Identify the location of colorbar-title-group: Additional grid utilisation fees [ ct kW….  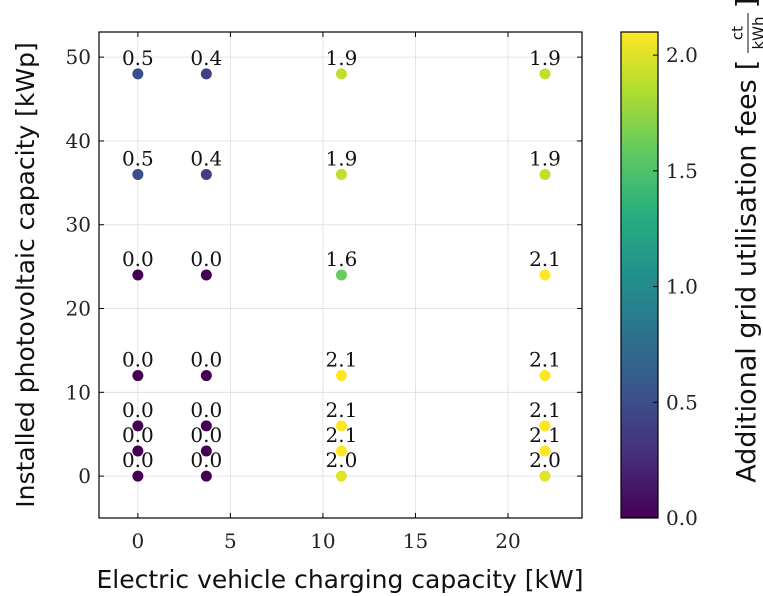
(746, 241).